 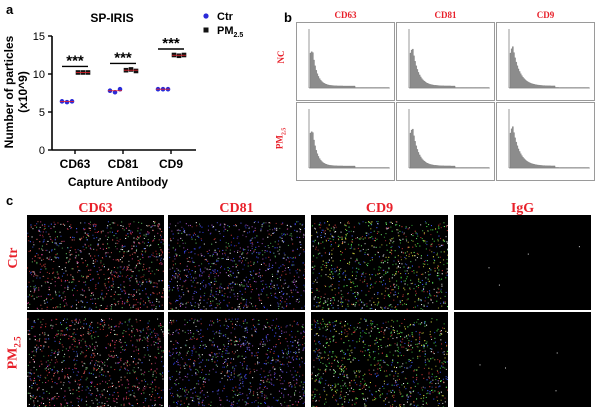 What do you see at coordinates (345, 15) in the screenshot?
I see `histogram-column-label: CD63` at bounding box center [345, 15].